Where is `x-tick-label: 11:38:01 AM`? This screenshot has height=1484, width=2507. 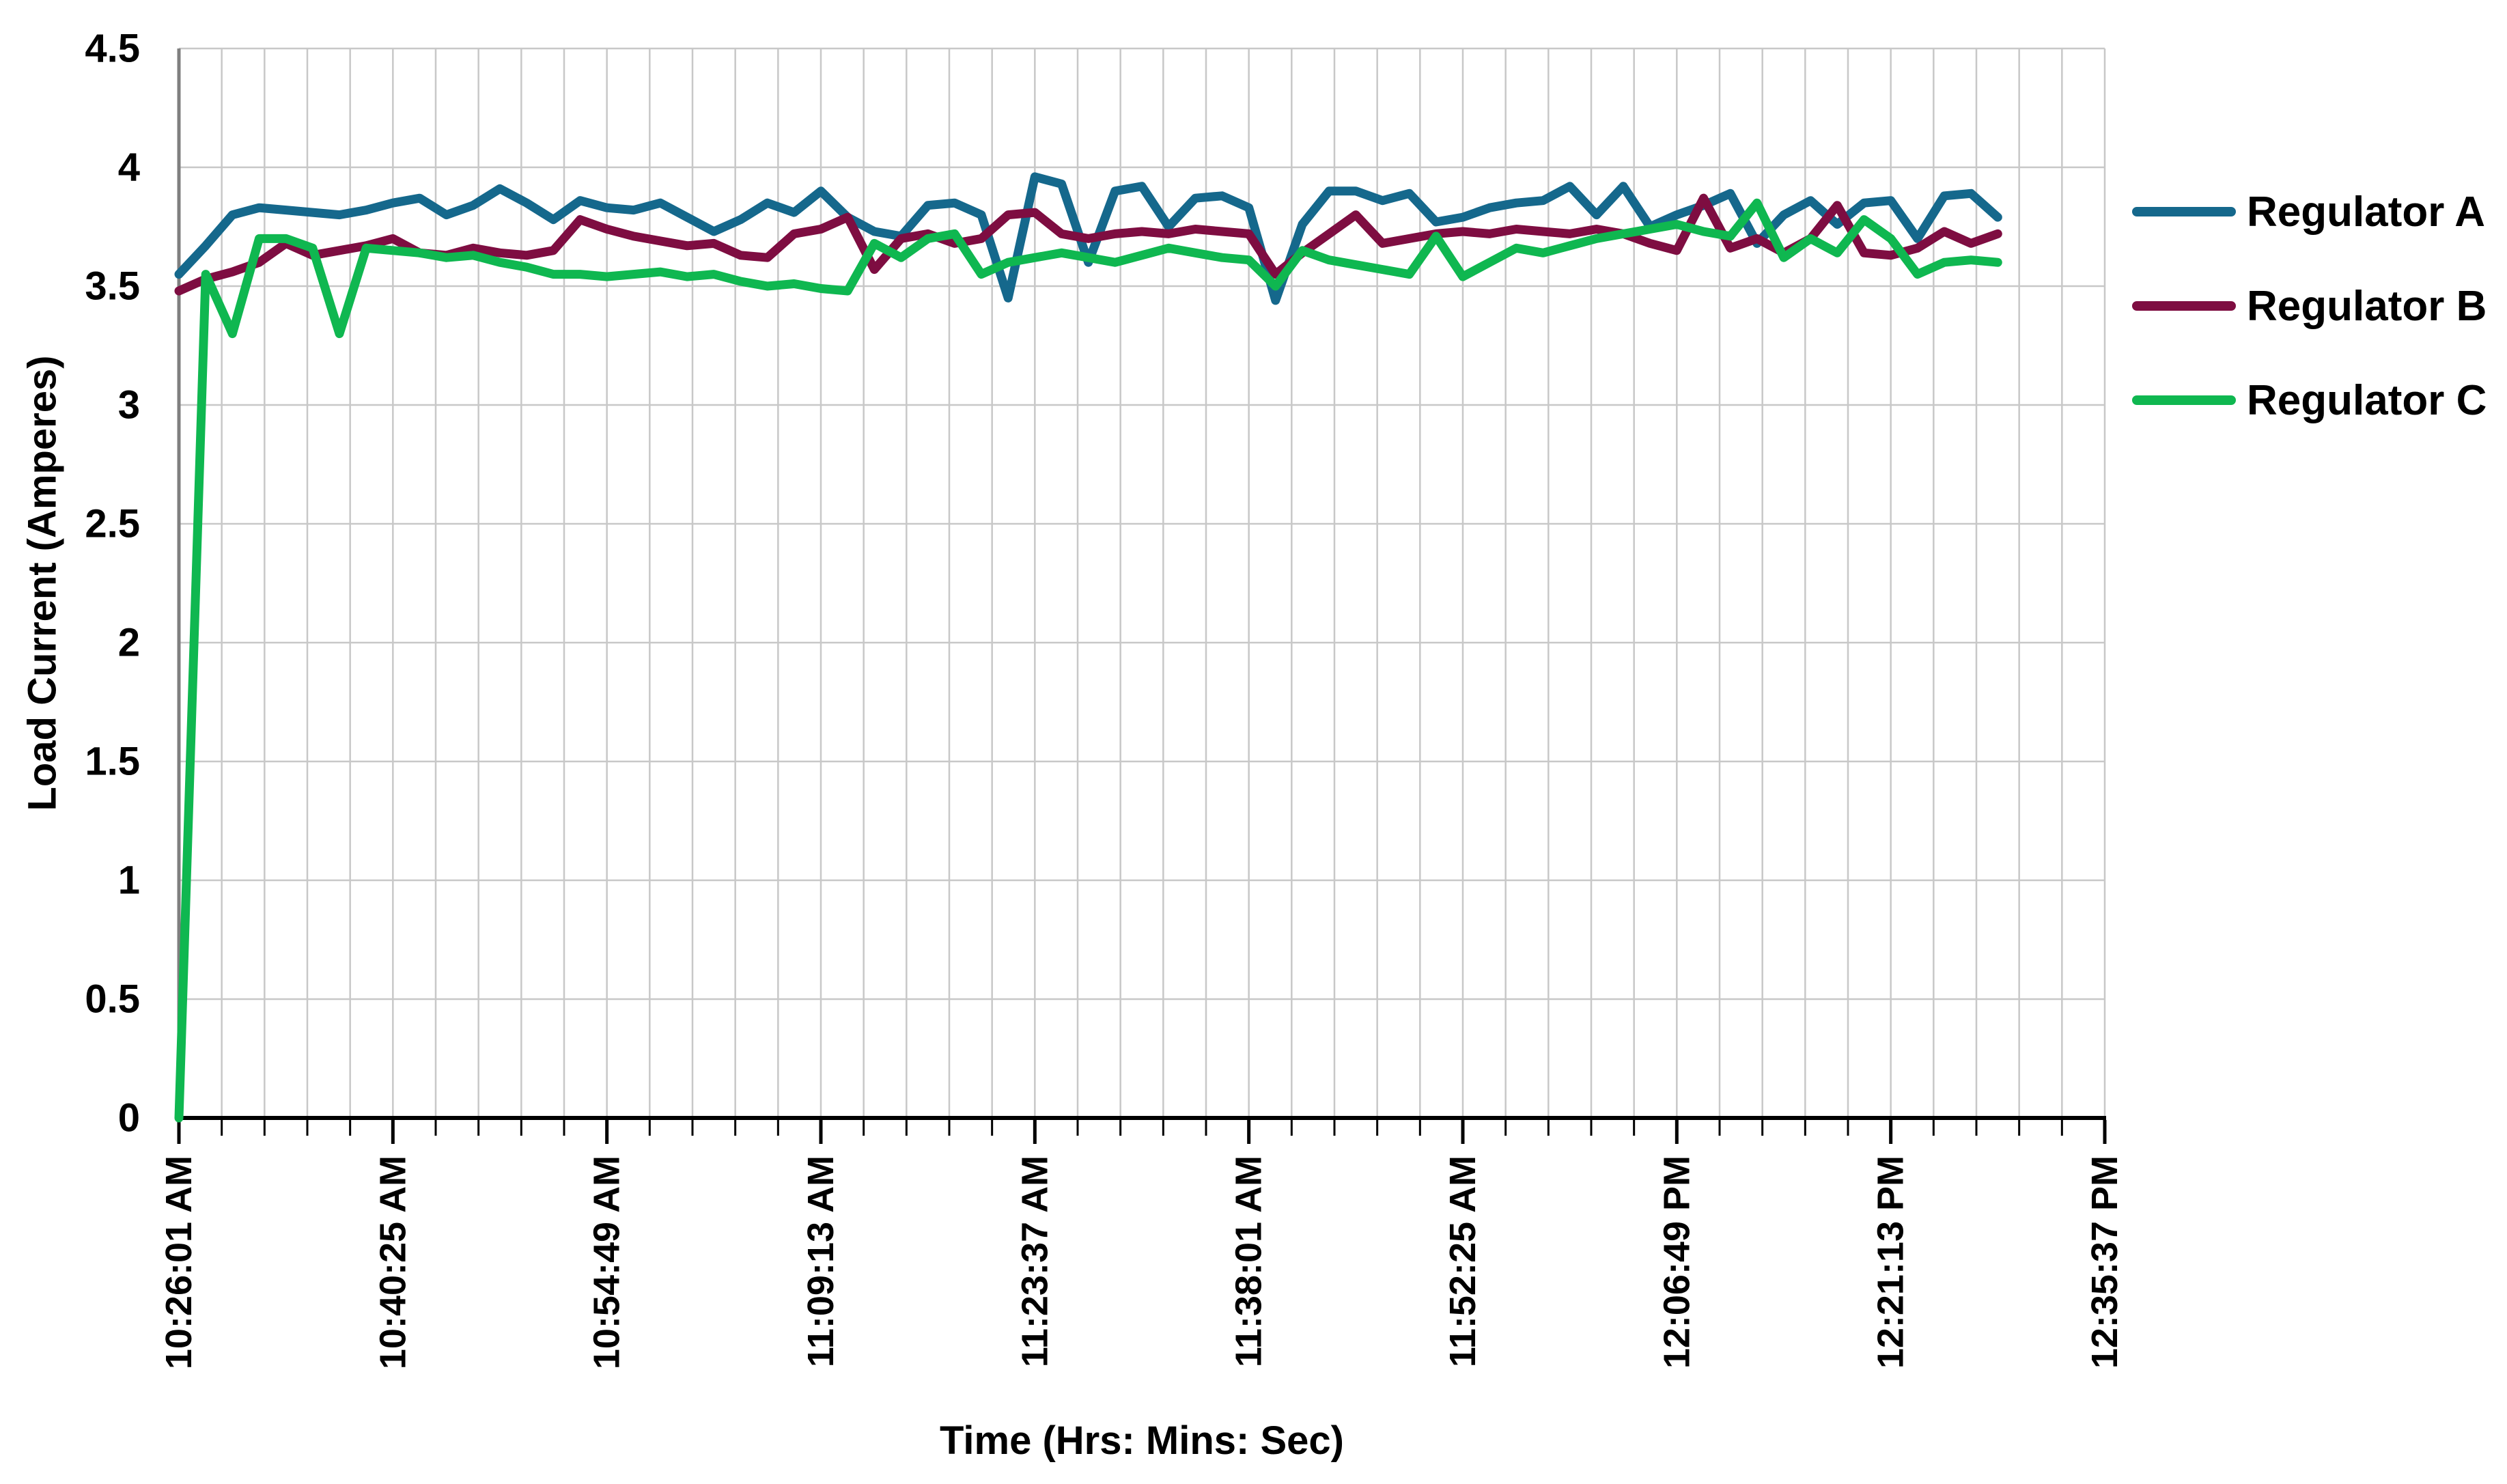 x-tick-label: 11:38:01 AM is located at coordinates (1249, 1261).